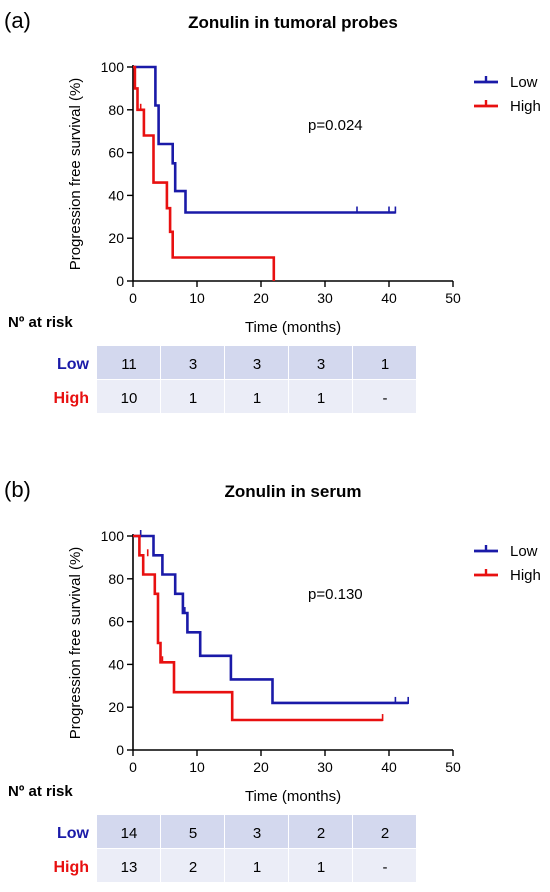  Describe the element at coordinates (293, 491) in the screenshot. I see `chart-title: Zonulin in serum` at that location.